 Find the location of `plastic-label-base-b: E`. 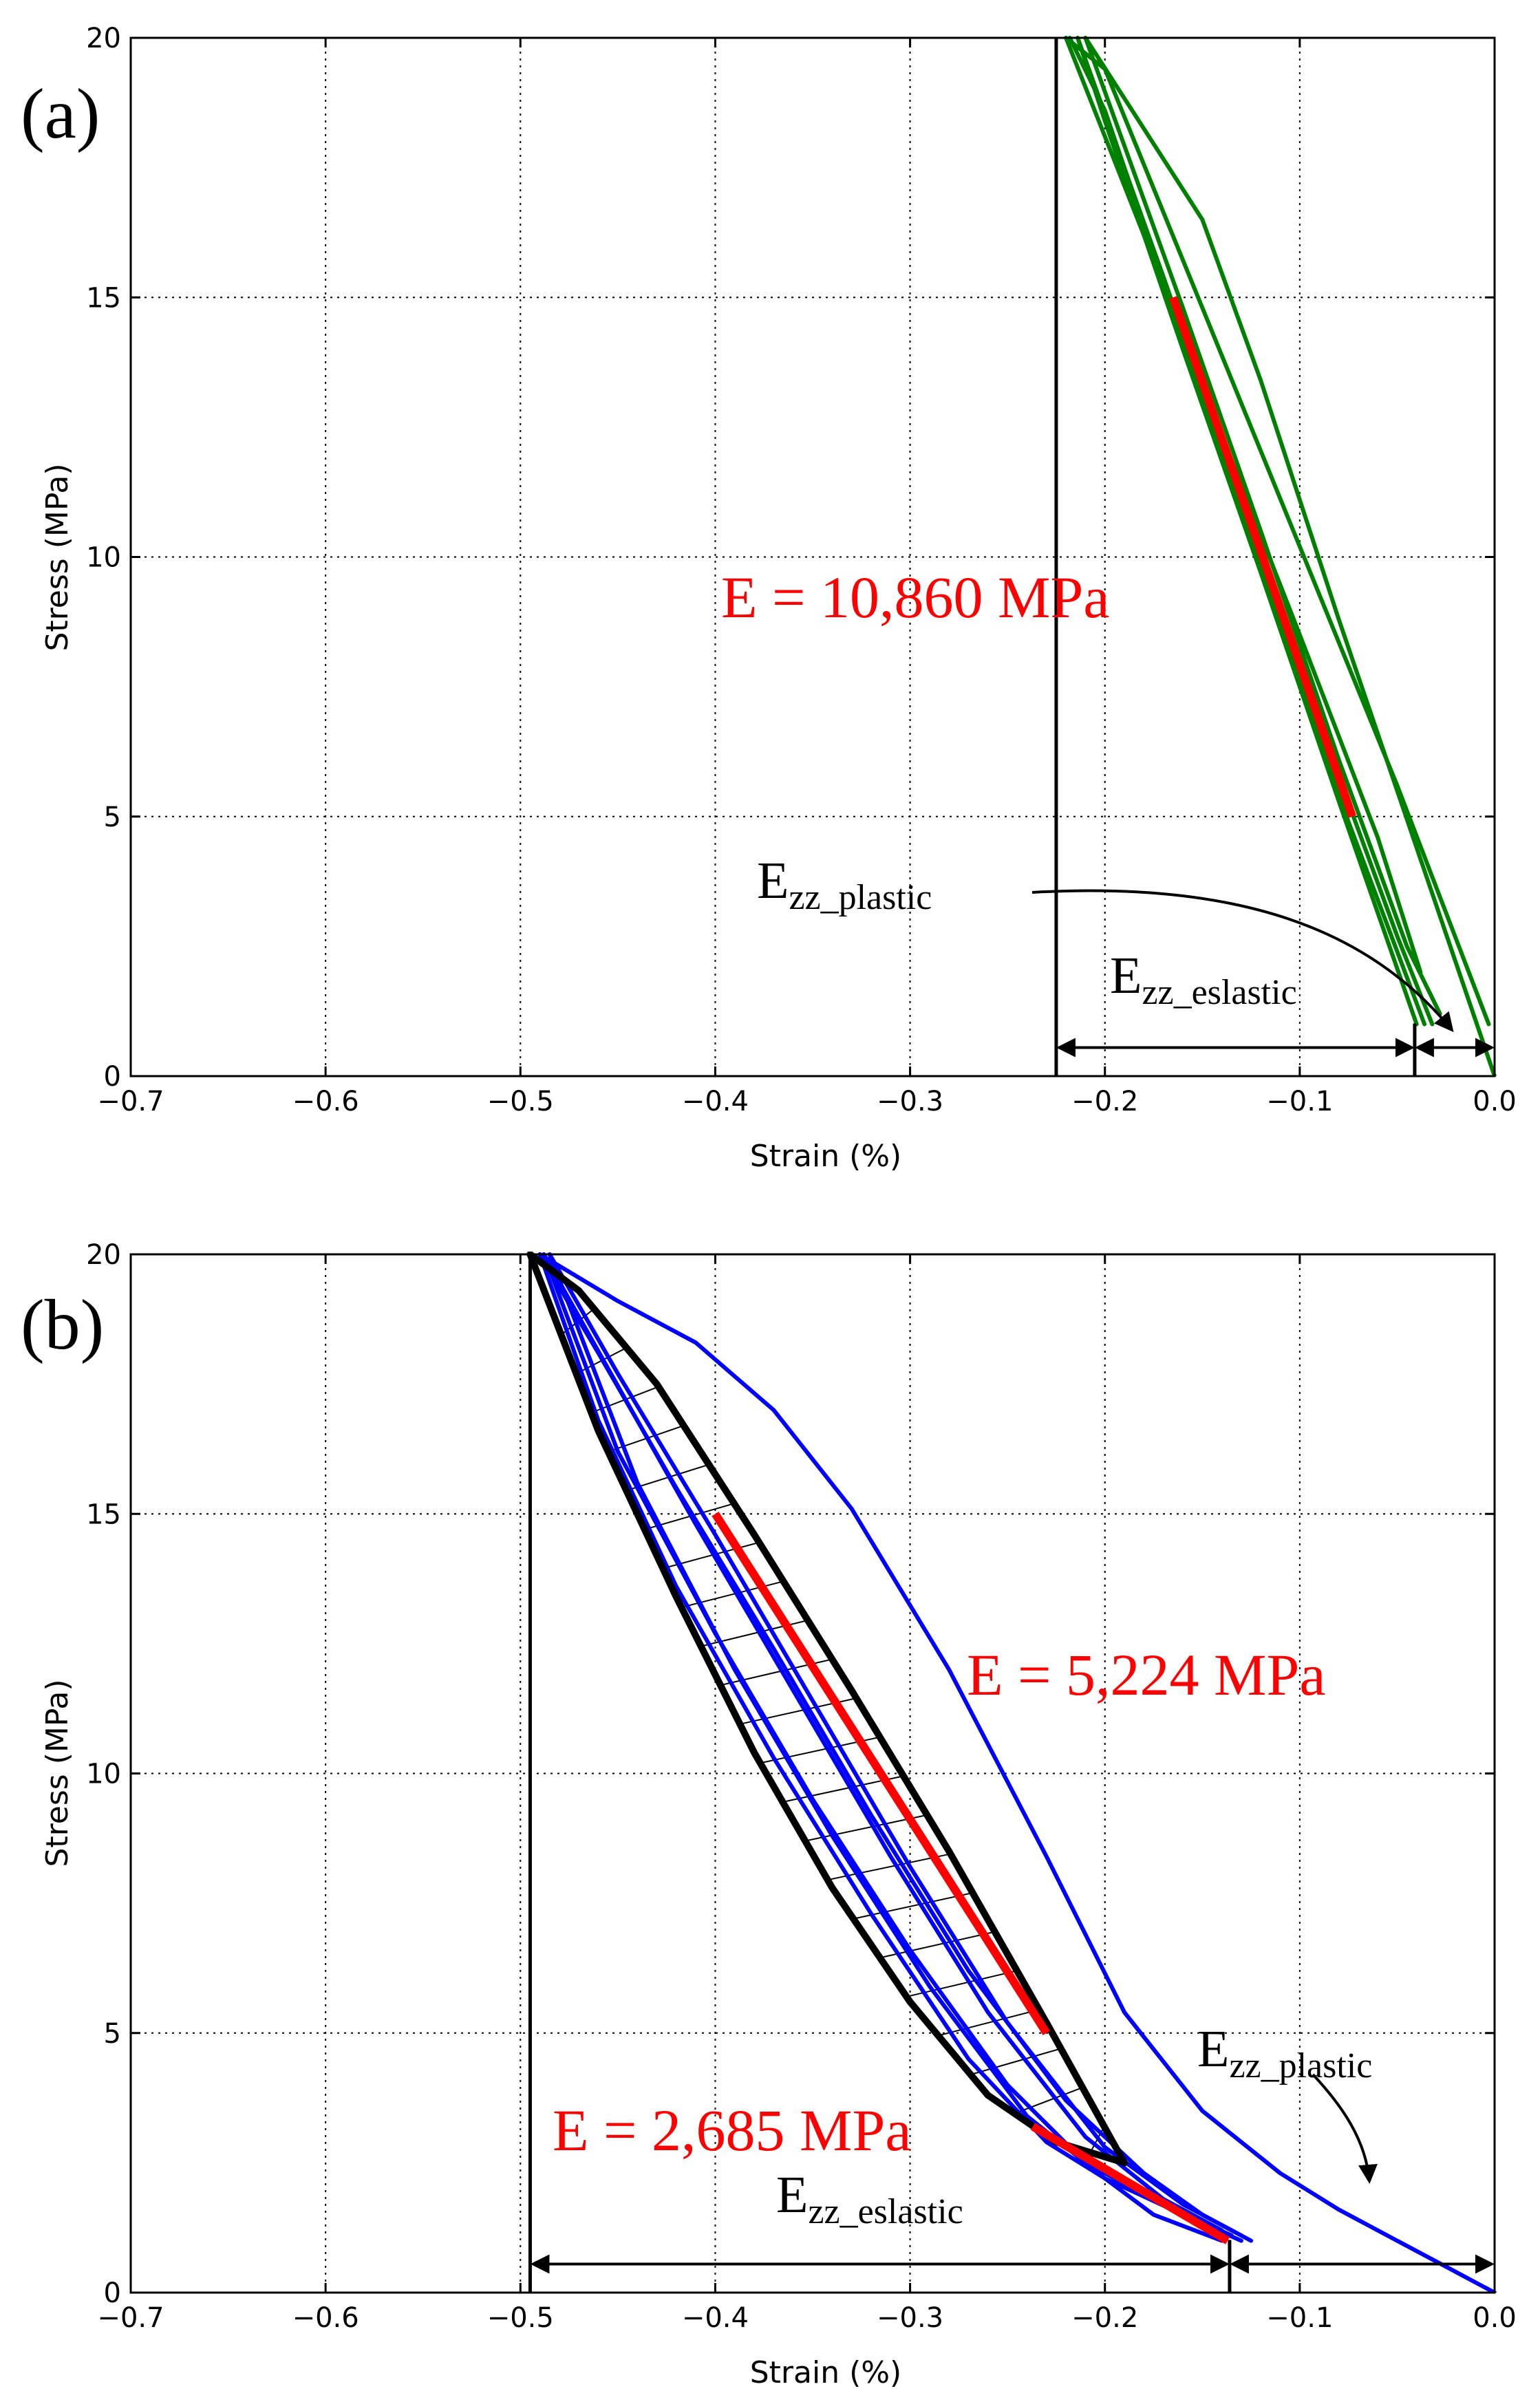

plastic-label-base-b: E is located at coordinates (1213, 2049).